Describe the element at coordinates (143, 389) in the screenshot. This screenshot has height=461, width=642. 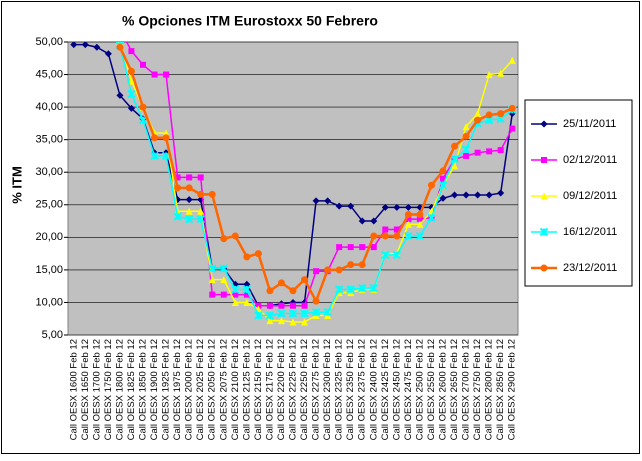
I see `x-tick-label: Call OESX 1850 Feb 12` at that location.